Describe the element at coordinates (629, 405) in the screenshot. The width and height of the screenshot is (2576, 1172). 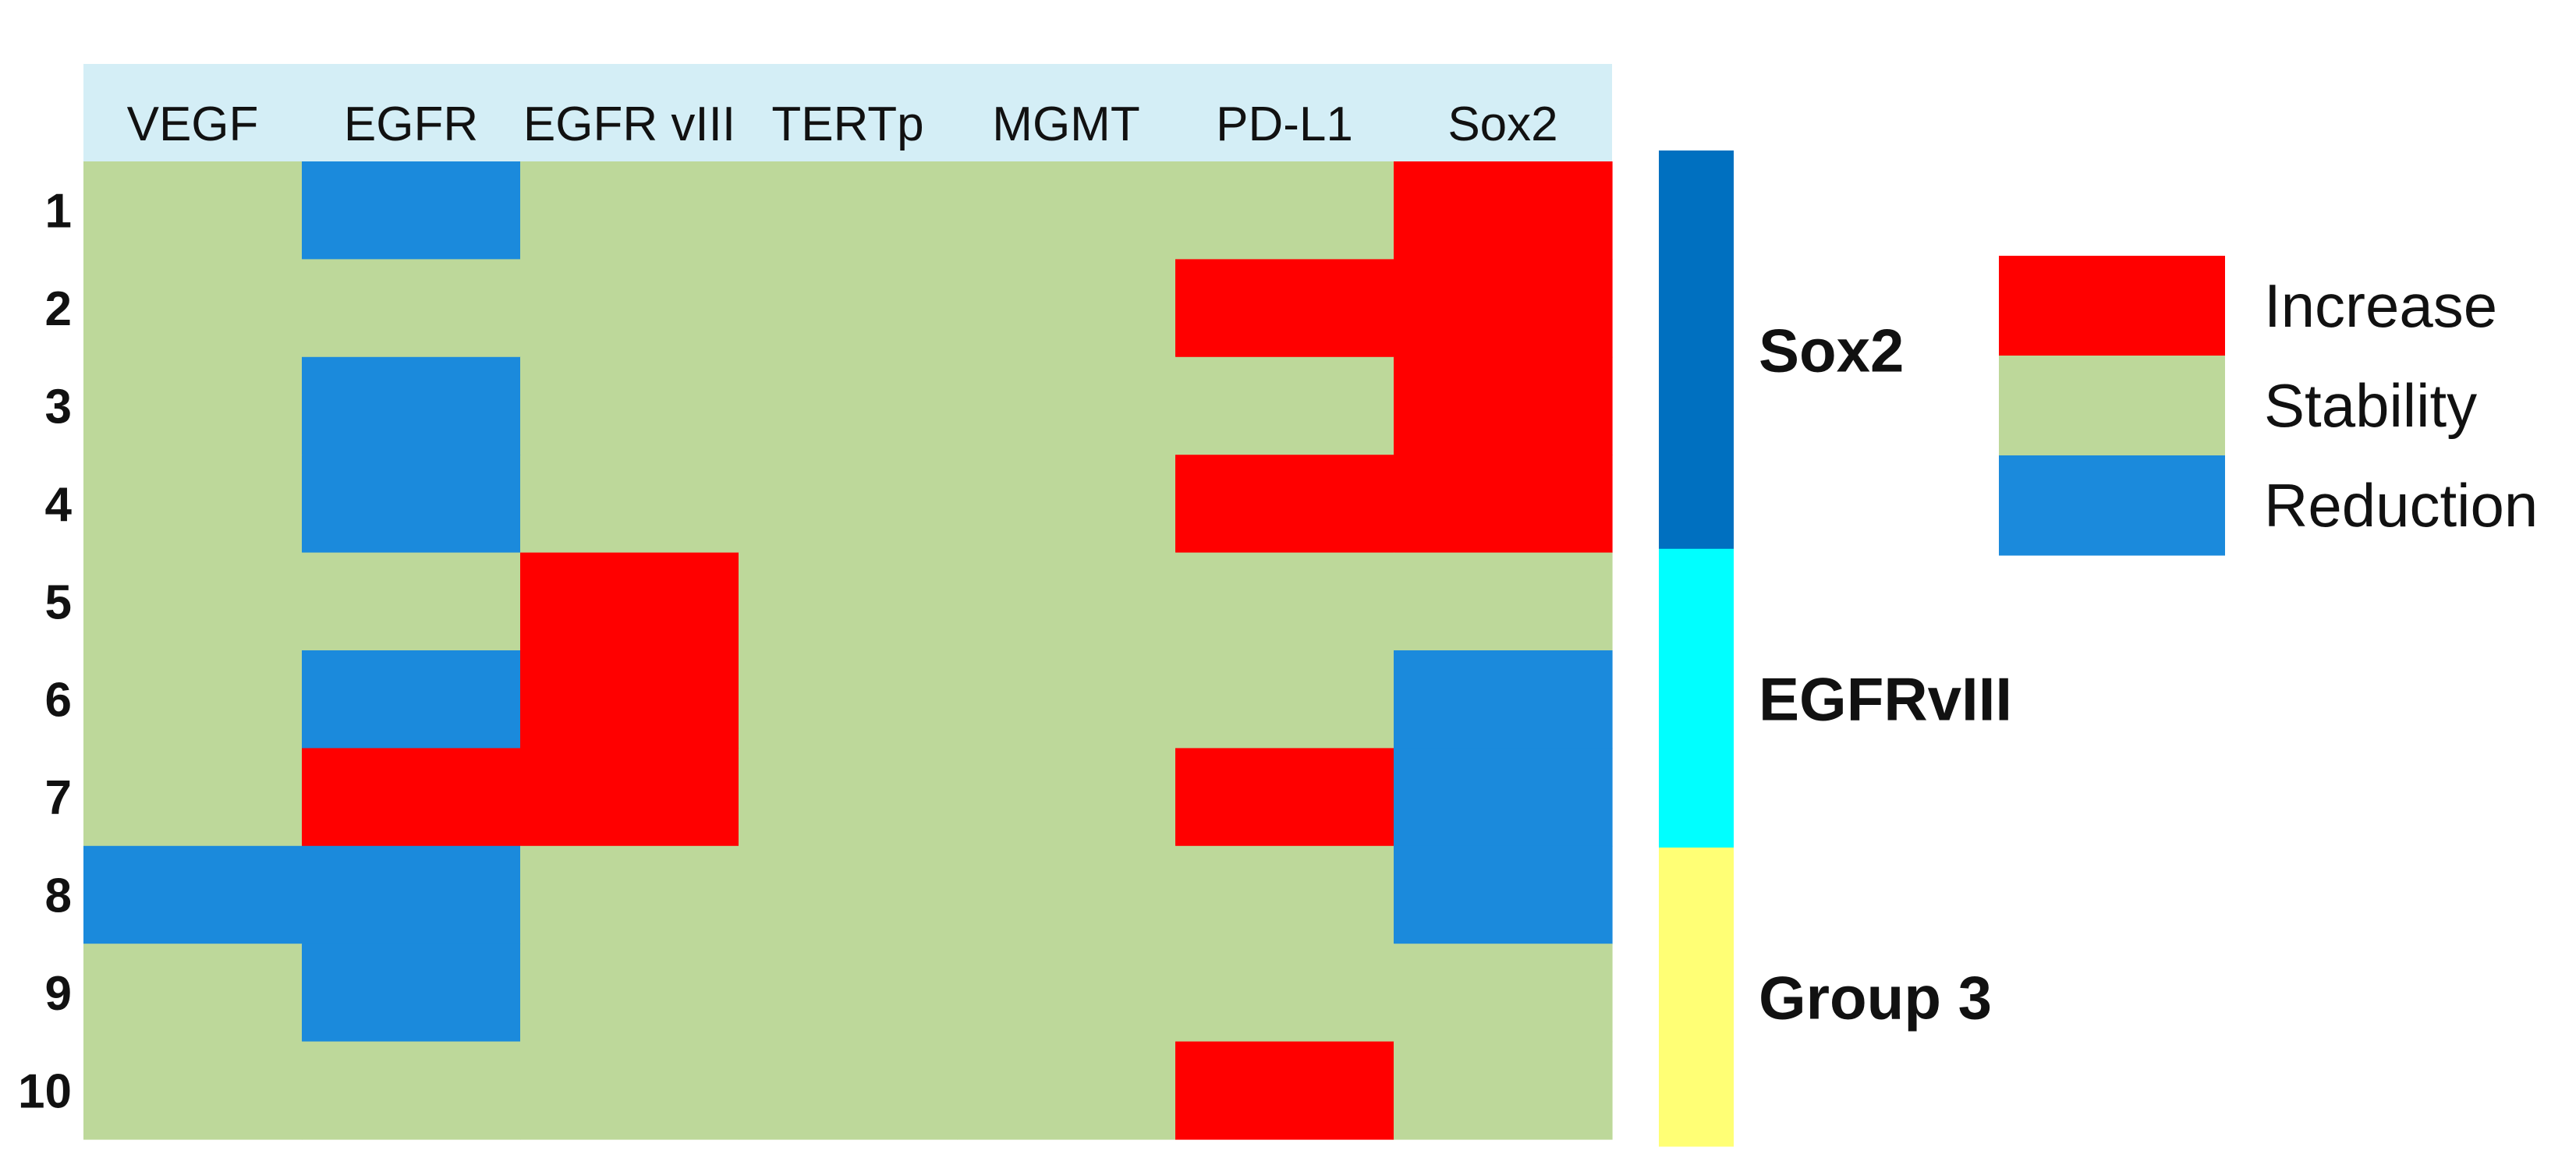
I see `cell-r3-egfr-viii-stability` at that location.